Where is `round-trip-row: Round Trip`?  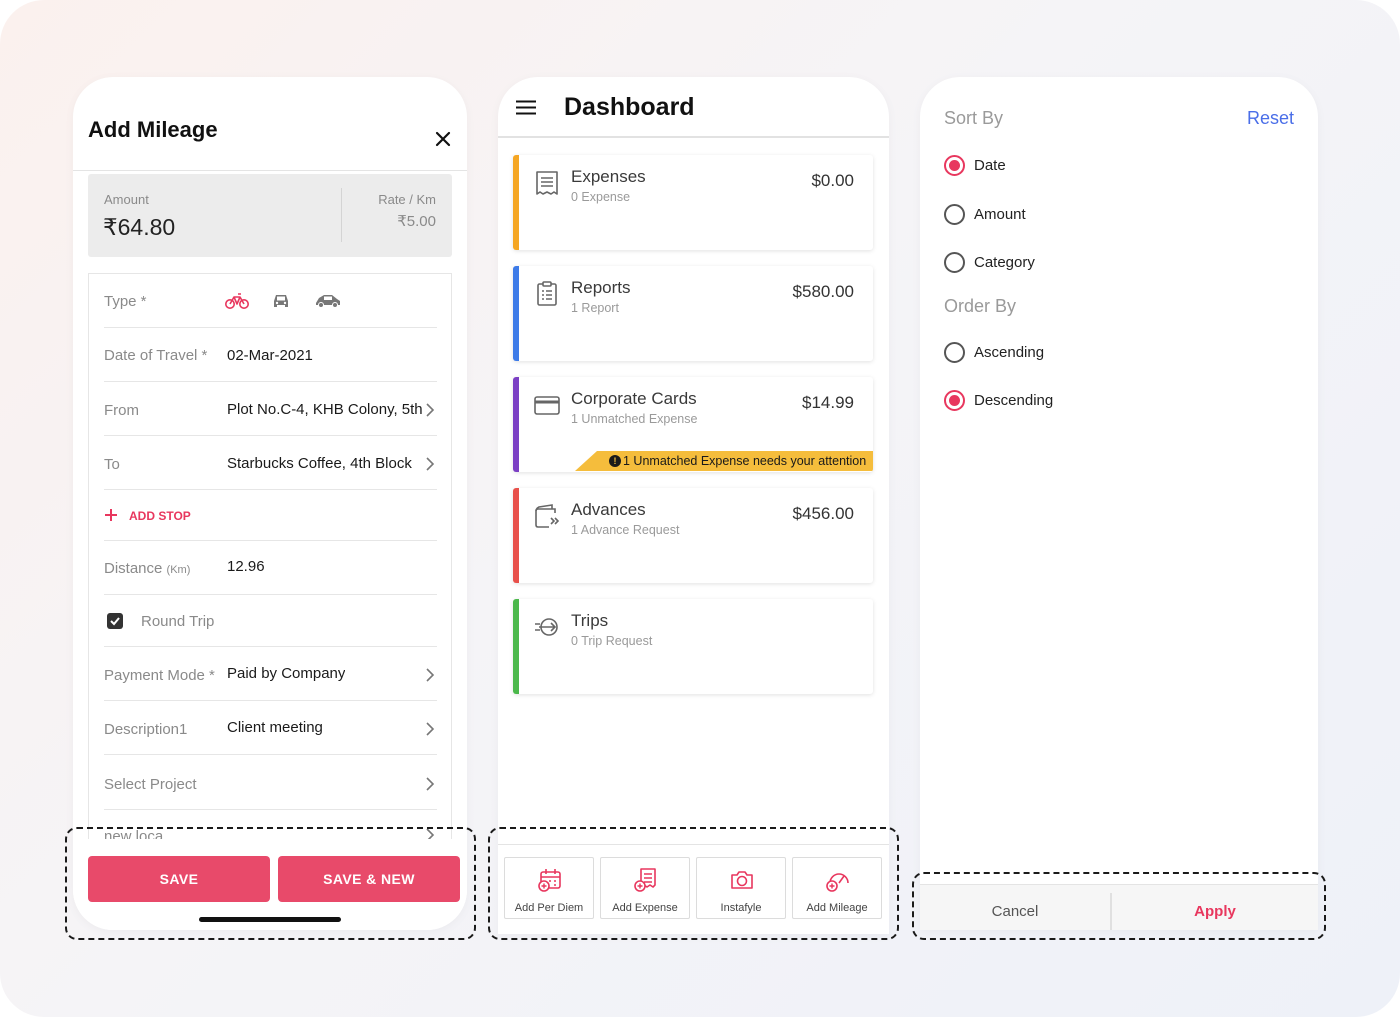
round-trip-row: Round Trip is located at coordinates (270, 621).